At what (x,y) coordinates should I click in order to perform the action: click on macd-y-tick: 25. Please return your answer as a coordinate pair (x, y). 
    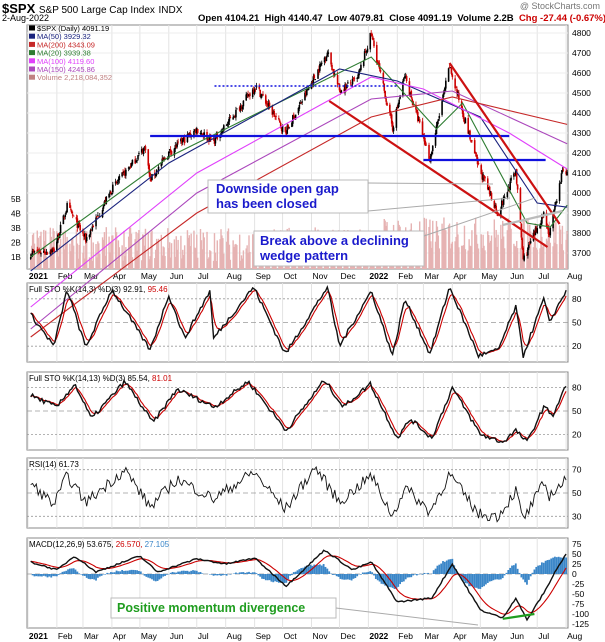
    Looking at the image, I should click on (577, 564).